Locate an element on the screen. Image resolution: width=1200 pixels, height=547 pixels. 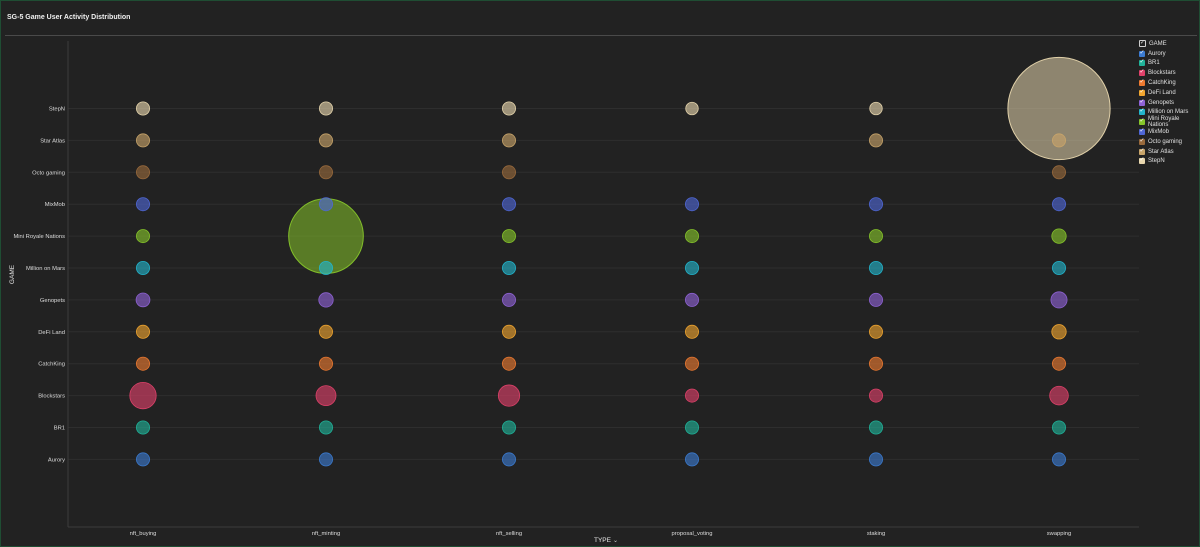
legend-header: GAME is located at coordinates (1169, 44).